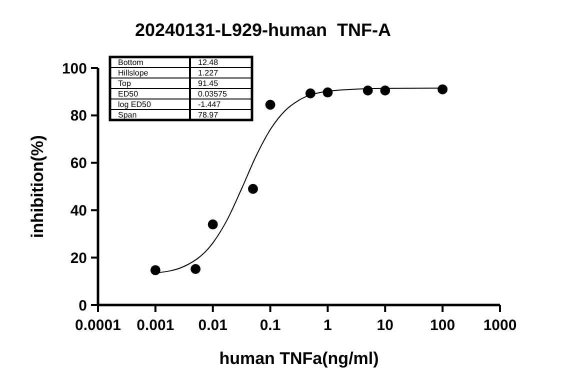 The height and width of the screenshot is (388, 562). I want to click on y-tick-label: 100, so click(74, 69).